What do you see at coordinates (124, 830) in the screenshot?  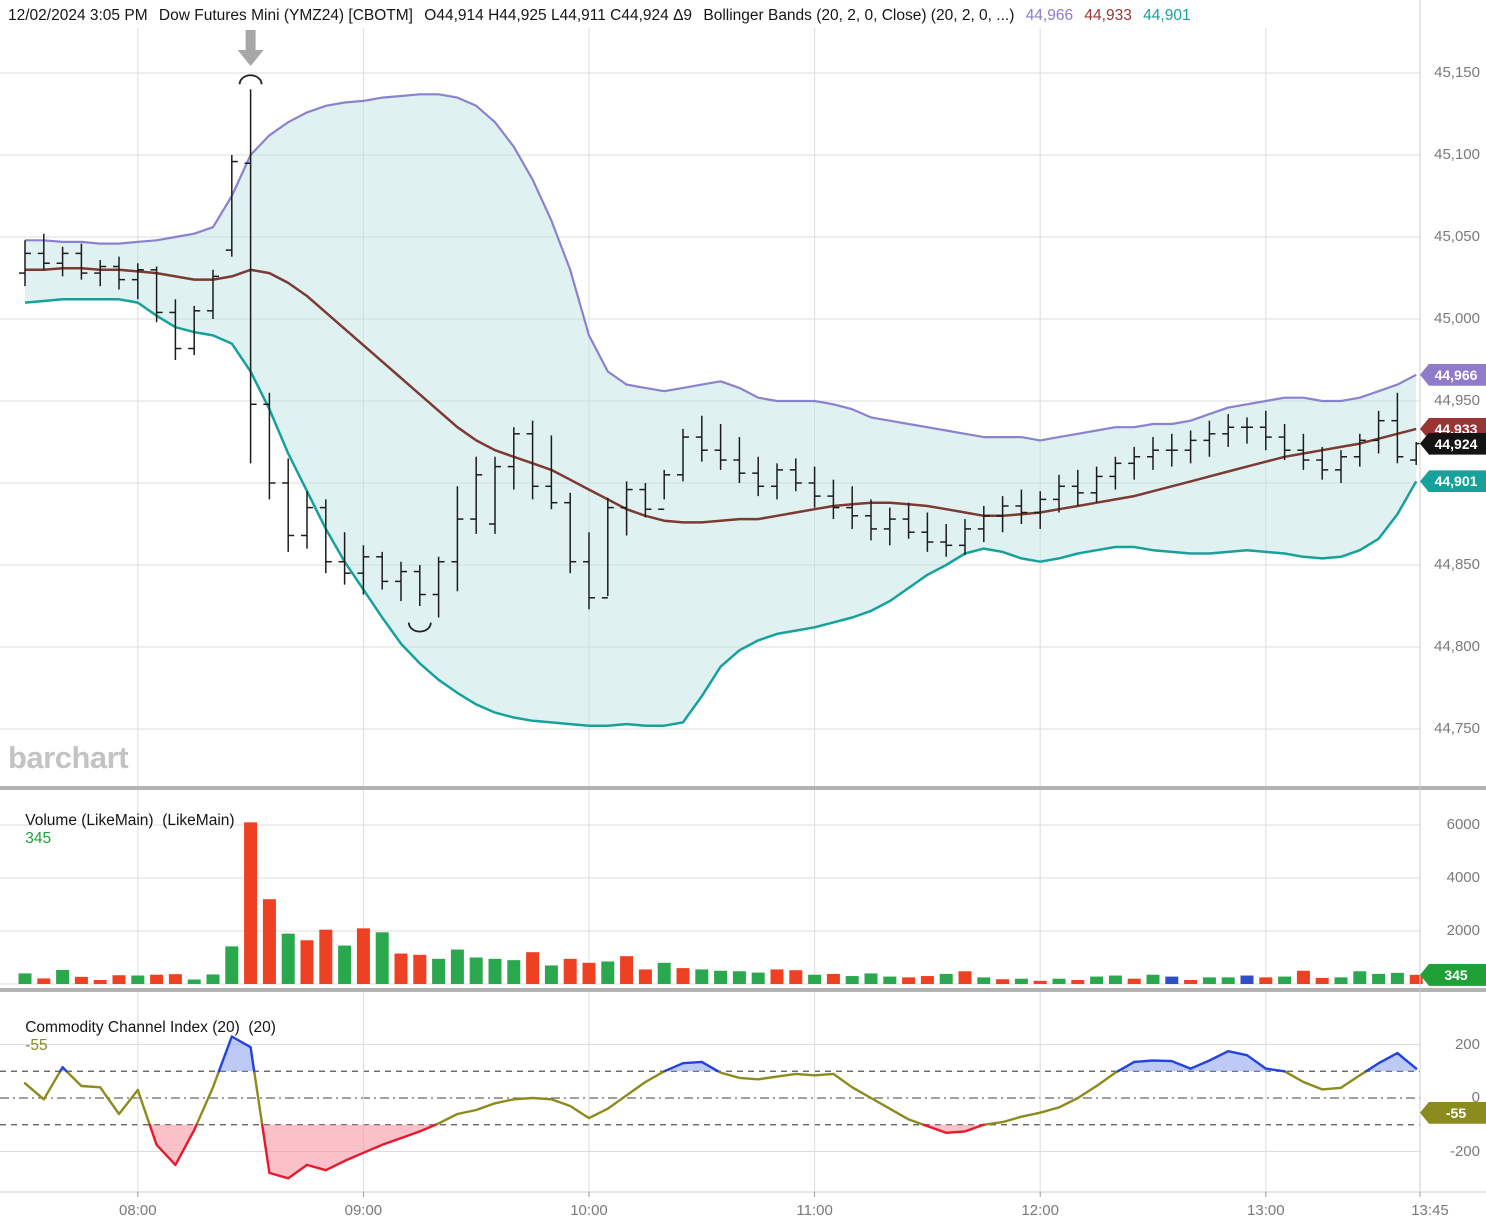 I see `volume-panel-title: Volume (LikeMain) (LikeMain) 345` at bounding box center [124, 830].